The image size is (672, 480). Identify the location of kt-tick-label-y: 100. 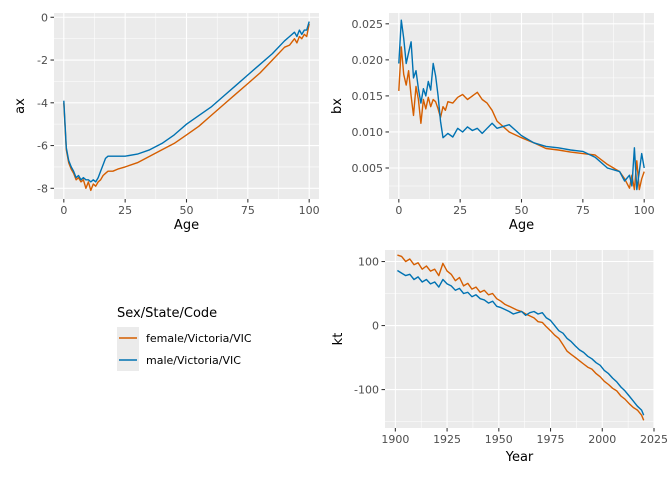
(368, 262).